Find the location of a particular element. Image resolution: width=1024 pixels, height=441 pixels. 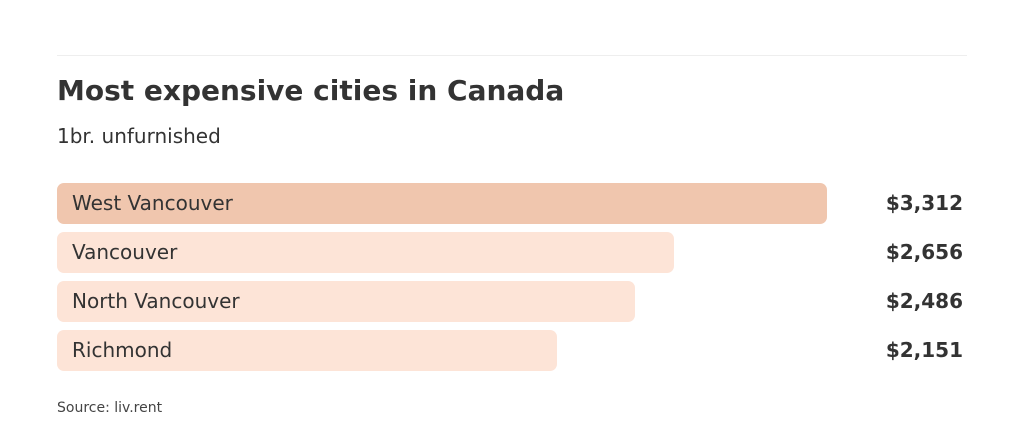

bar-value-label: $3,312 is located at coordinates (924, 203).